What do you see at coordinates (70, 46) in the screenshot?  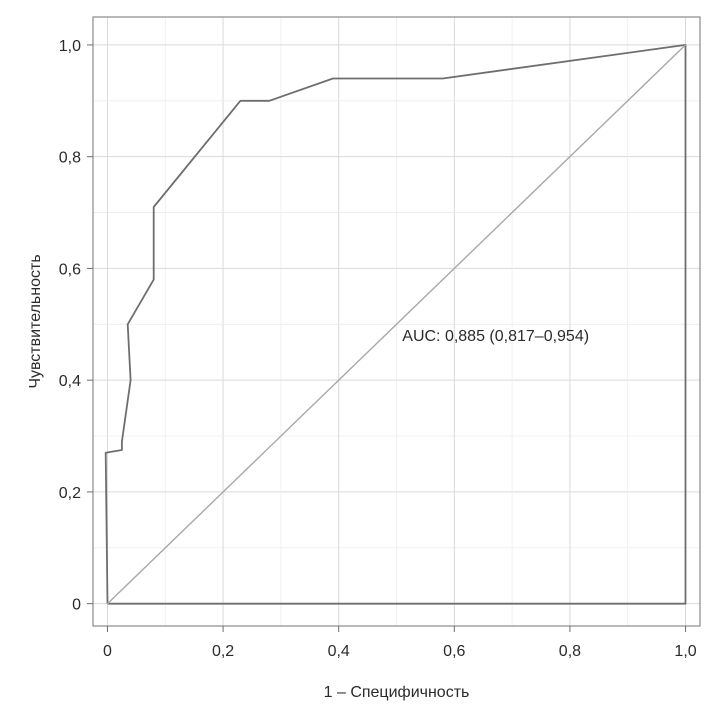 I see `y-tick-label: 1,0` at bounding box center [70, 46].